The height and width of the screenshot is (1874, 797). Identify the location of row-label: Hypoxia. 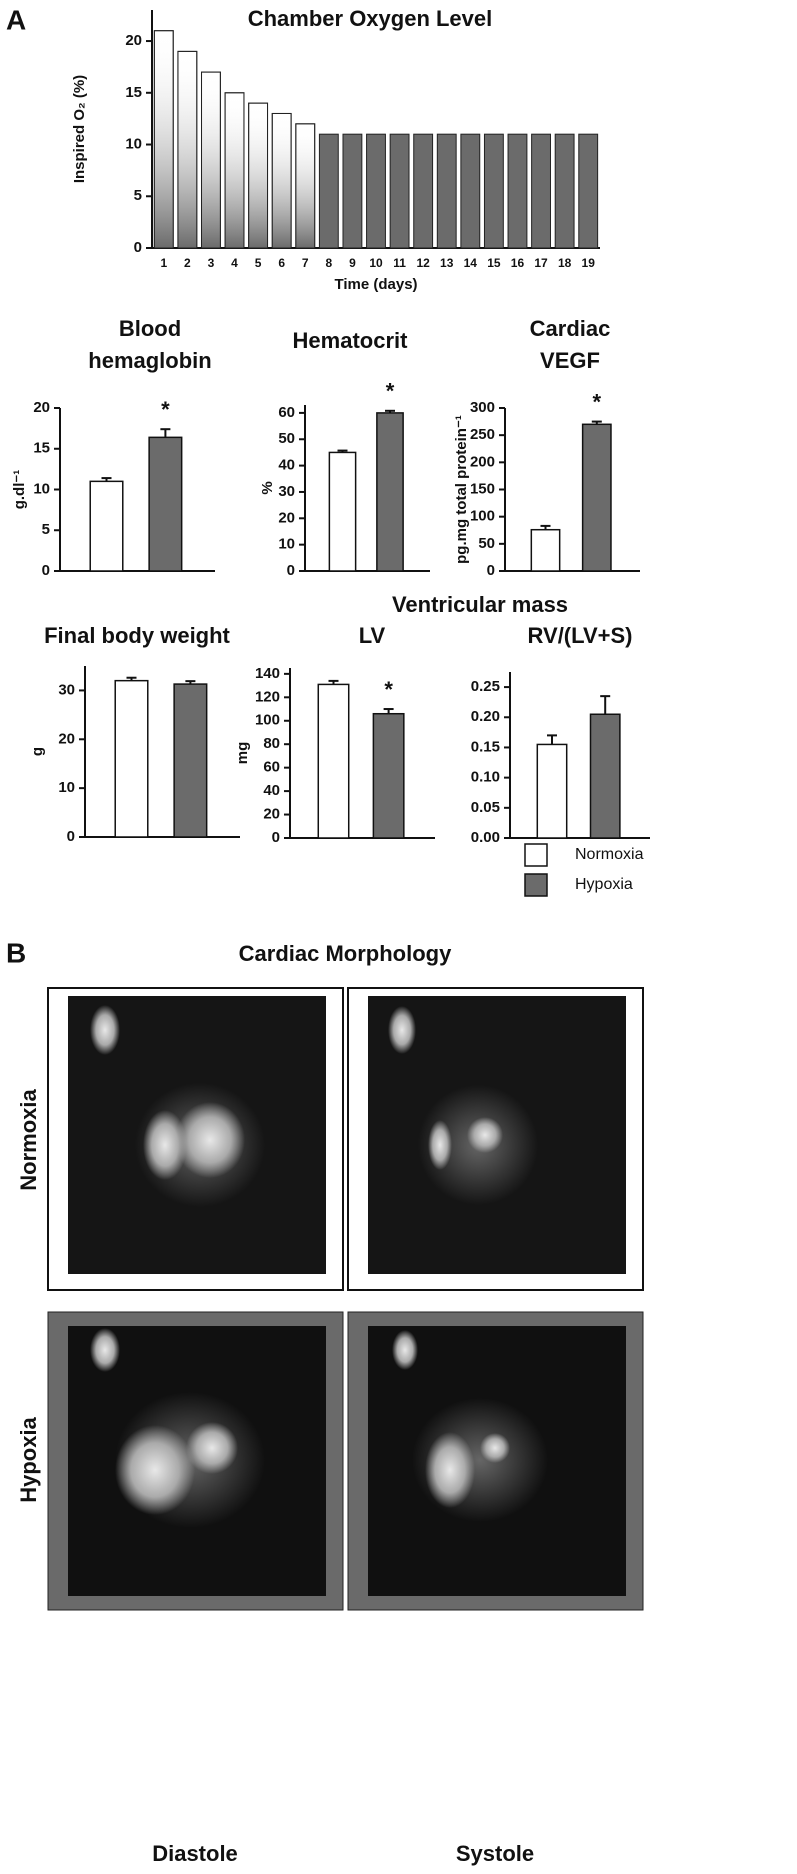
(28, 1459).